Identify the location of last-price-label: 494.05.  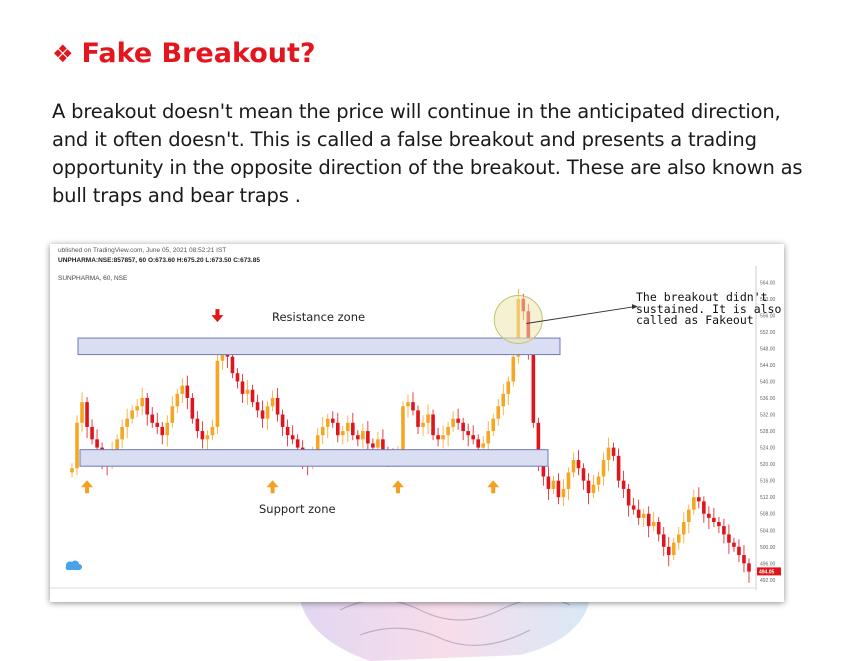
(767, 572).